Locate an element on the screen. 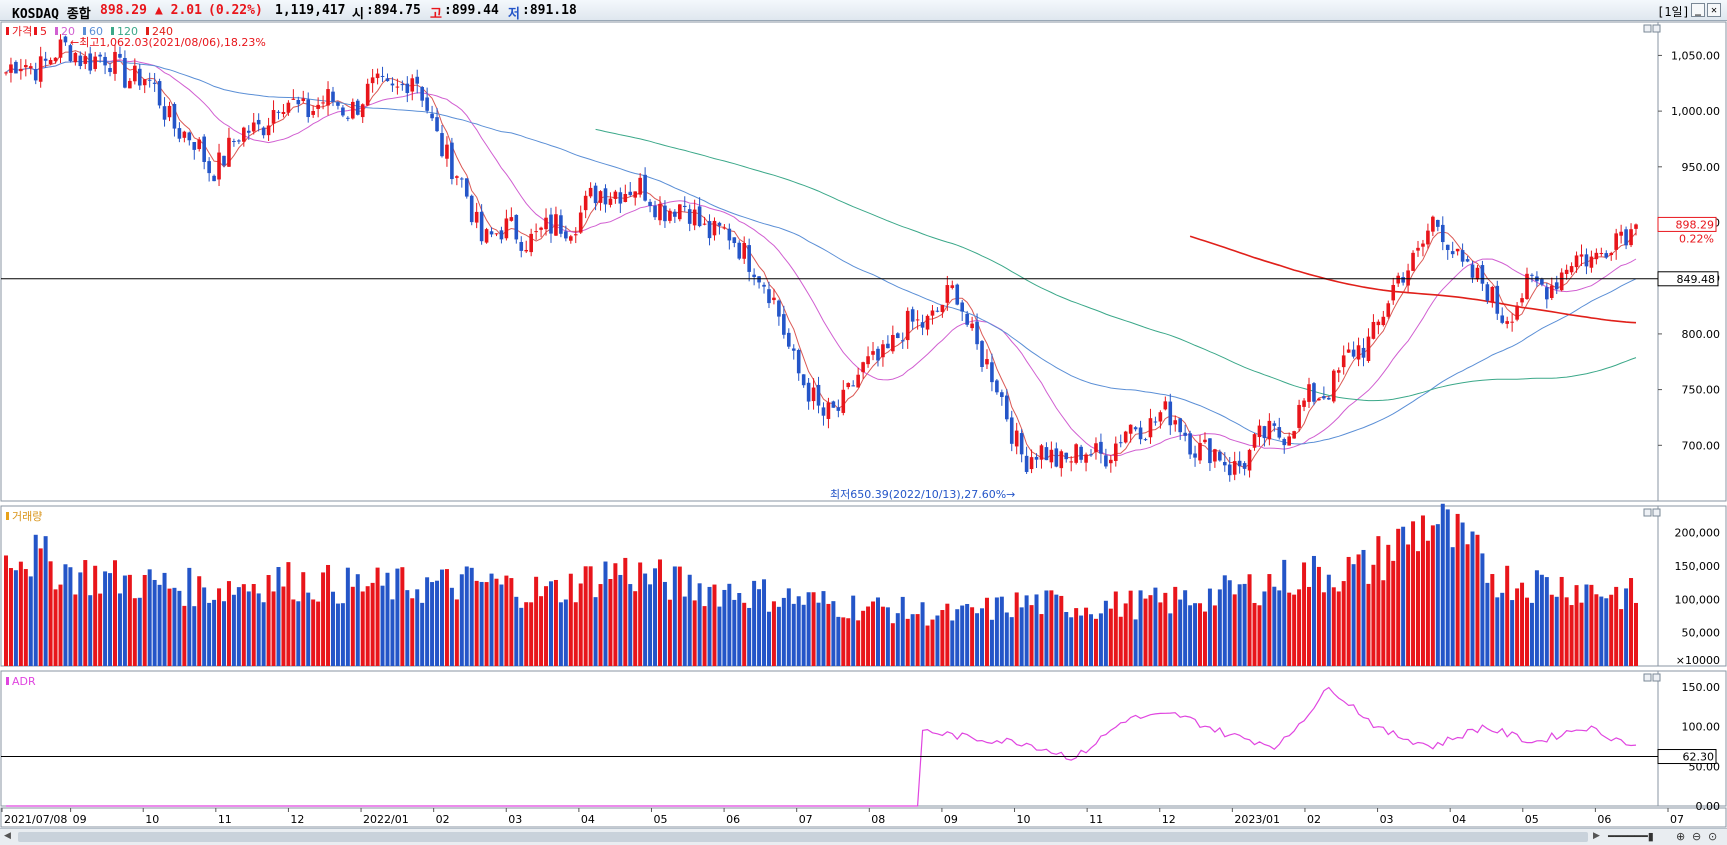 Image resolution: width=1727 pixels, height=845 pixels. minimize-button: _ is located at coordinates (1698, 10).